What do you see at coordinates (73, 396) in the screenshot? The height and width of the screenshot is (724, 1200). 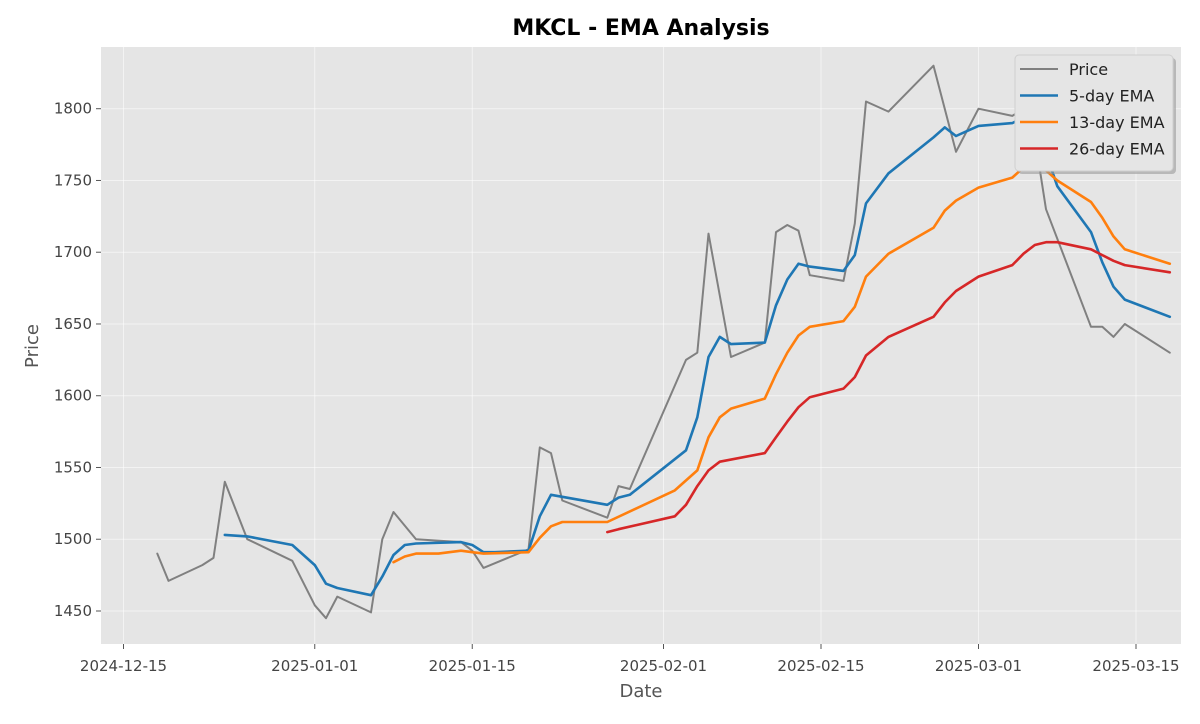 I see `y-tick-label: 1600` at bounding box center [73, 396].